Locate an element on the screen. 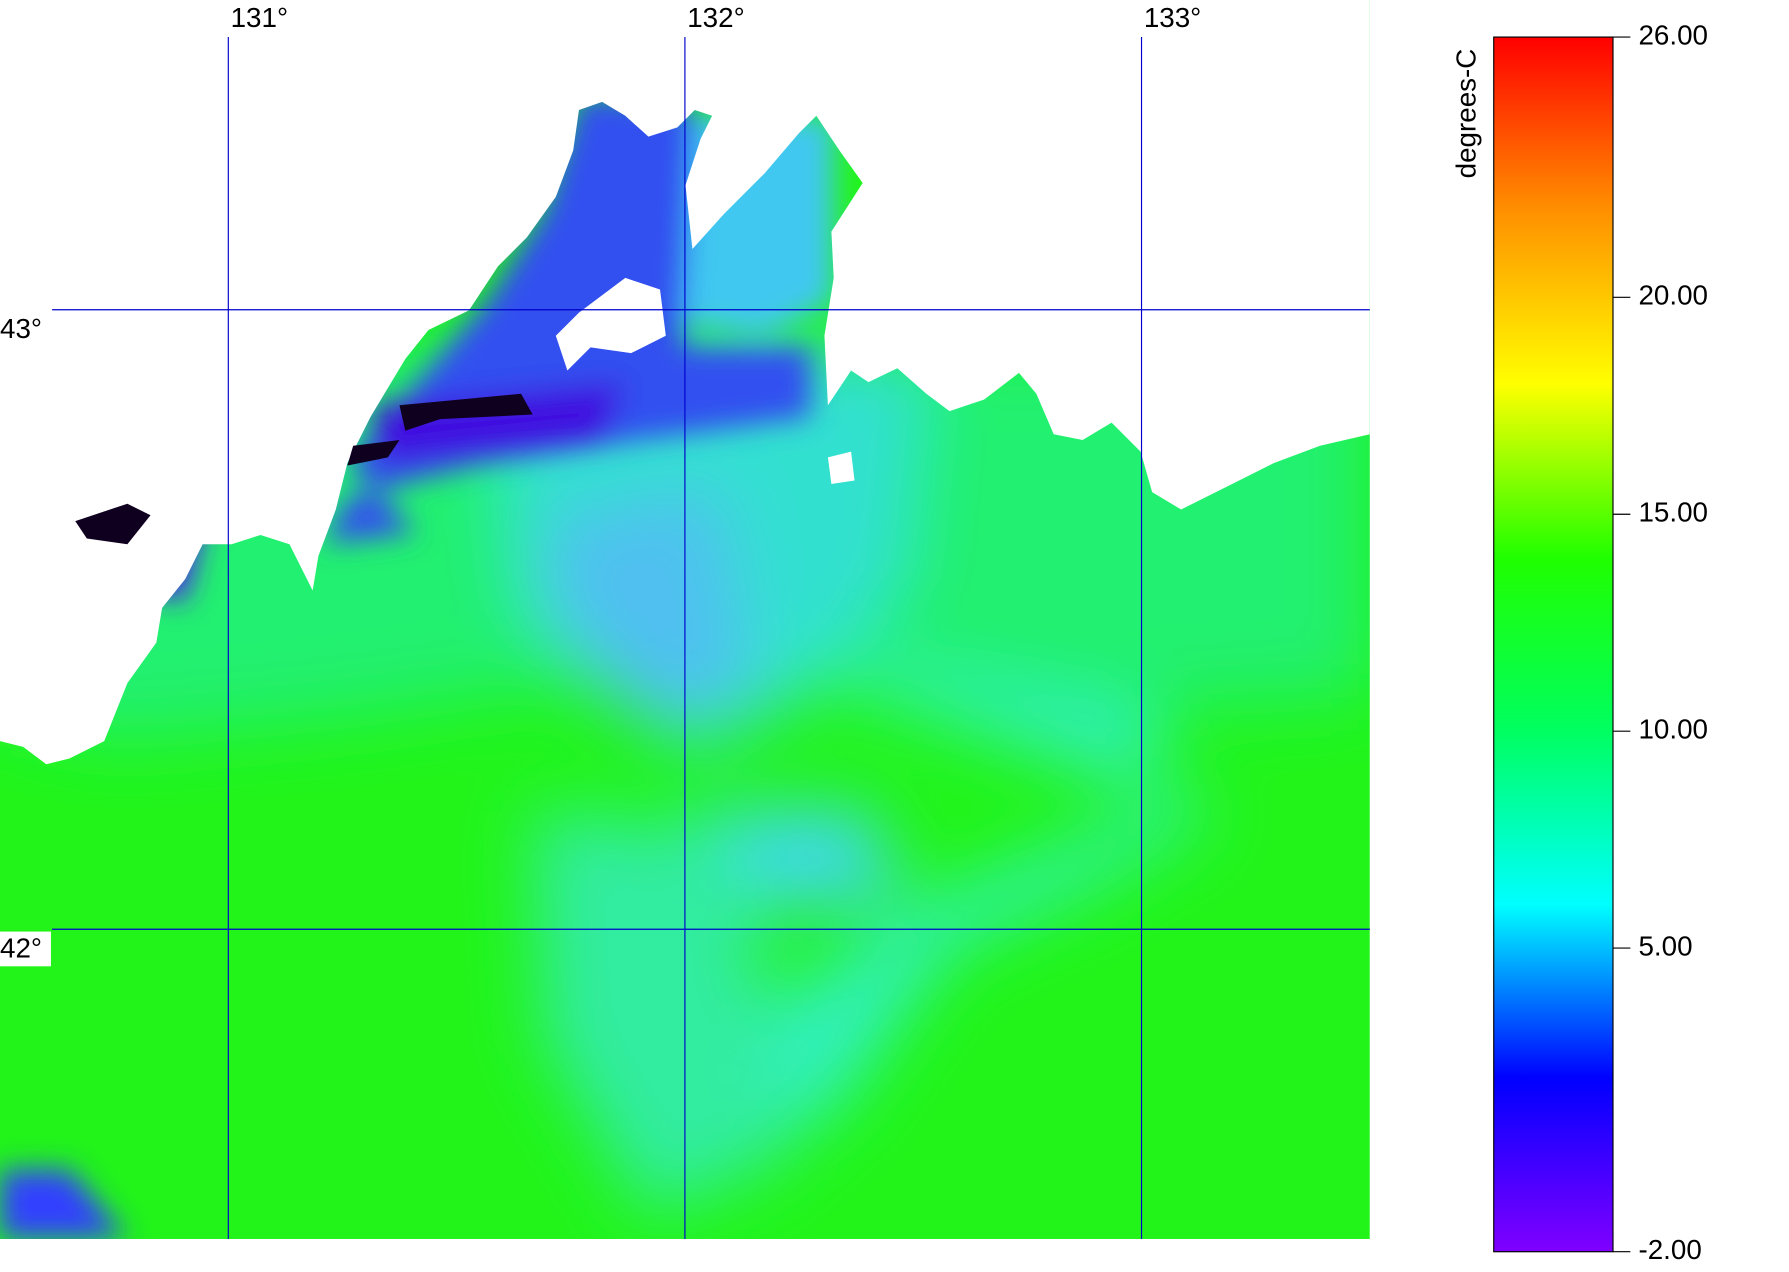 This screenshot has height=1272, width=1789. latitude-label: 43° is located at coordinates (21, 328).